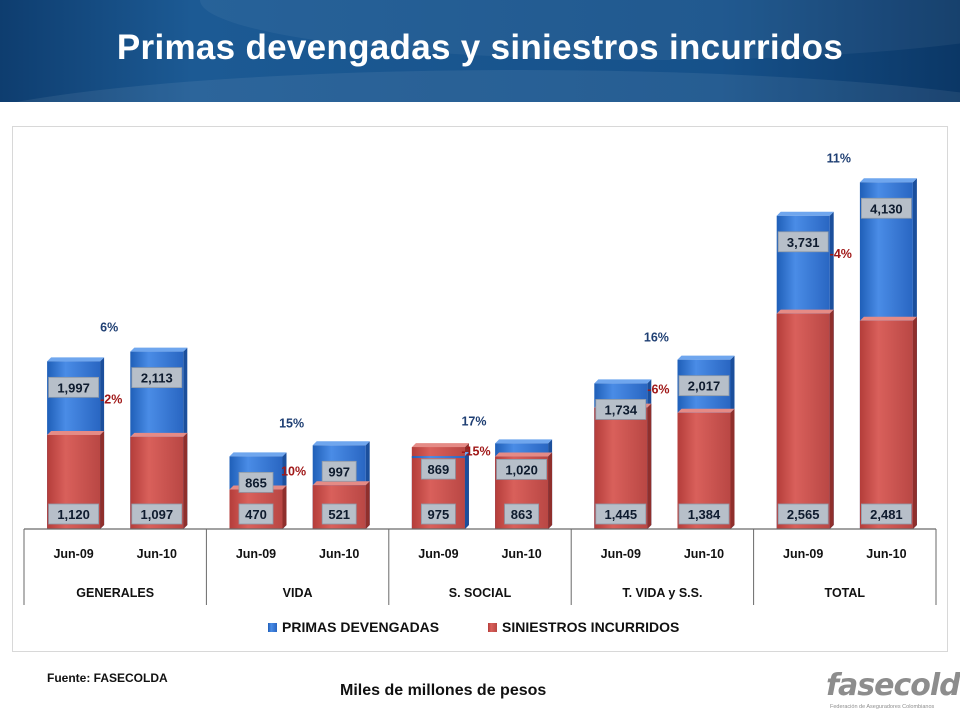 This screenshot has height=720, width=960. I want to click on group-label: VIDA, so click(298, 593).